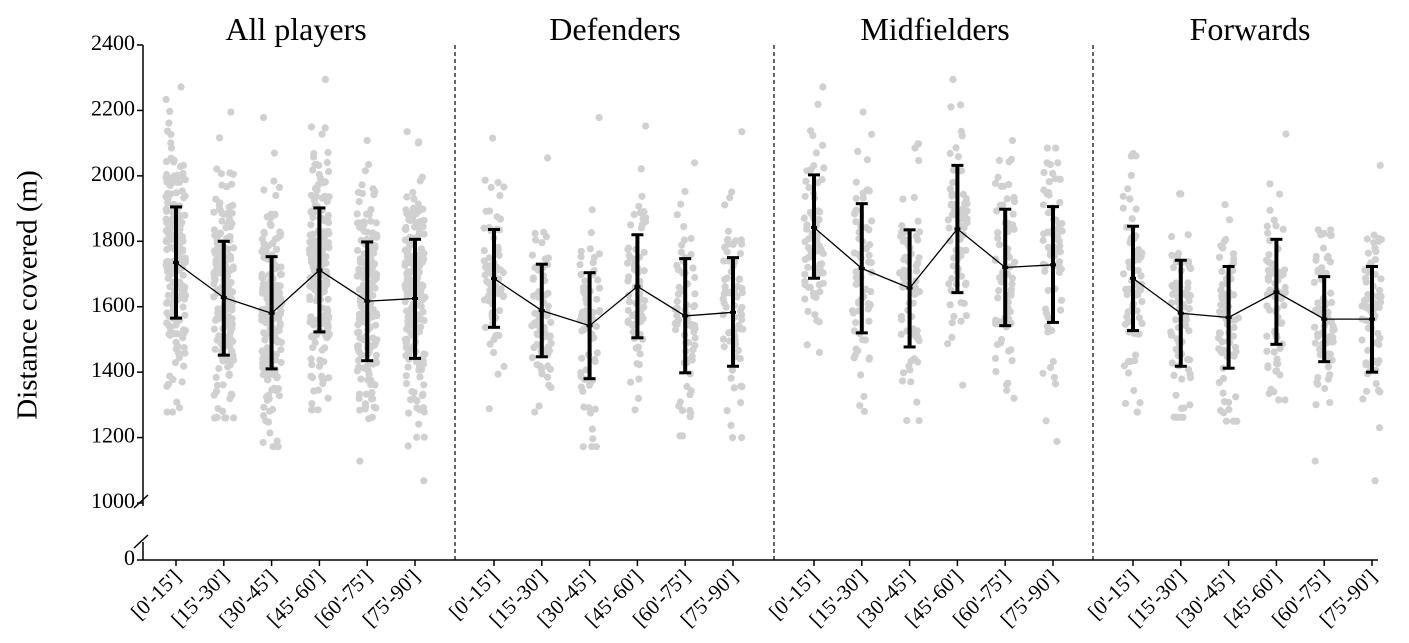  Describe the element at coordinates (113, 435) in the screenshot. I see `y-tick-label: 1200` at that location.